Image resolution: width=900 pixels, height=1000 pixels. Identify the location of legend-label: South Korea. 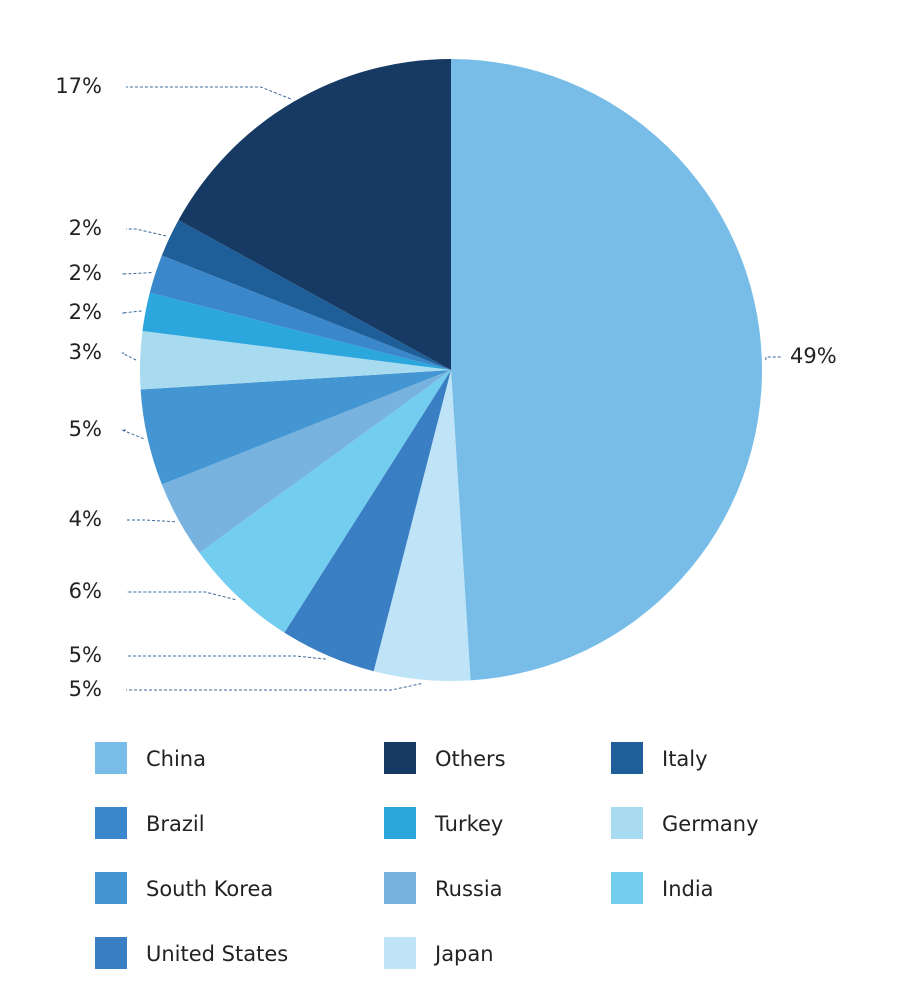
(209, 889).